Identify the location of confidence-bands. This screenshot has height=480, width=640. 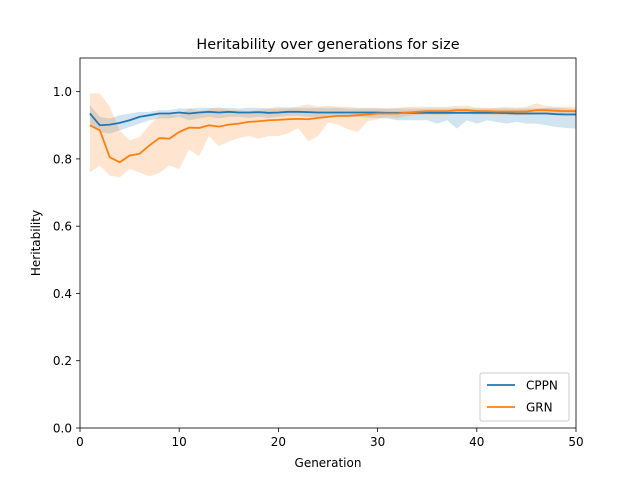
(333, 135).